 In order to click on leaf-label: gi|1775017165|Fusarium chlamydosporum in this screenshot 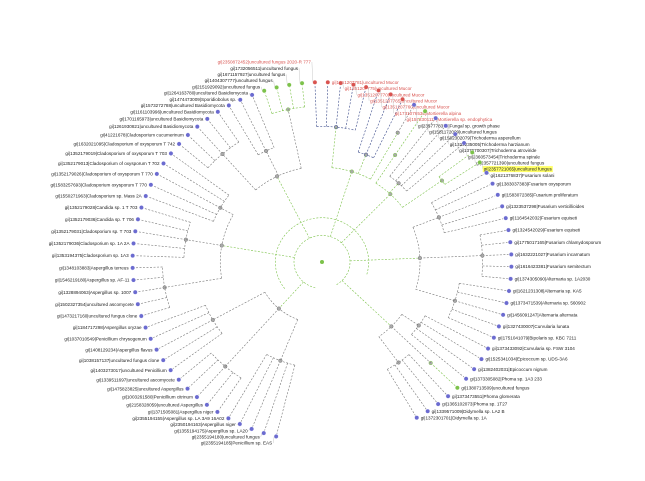, I will do `click(557, 242)`.